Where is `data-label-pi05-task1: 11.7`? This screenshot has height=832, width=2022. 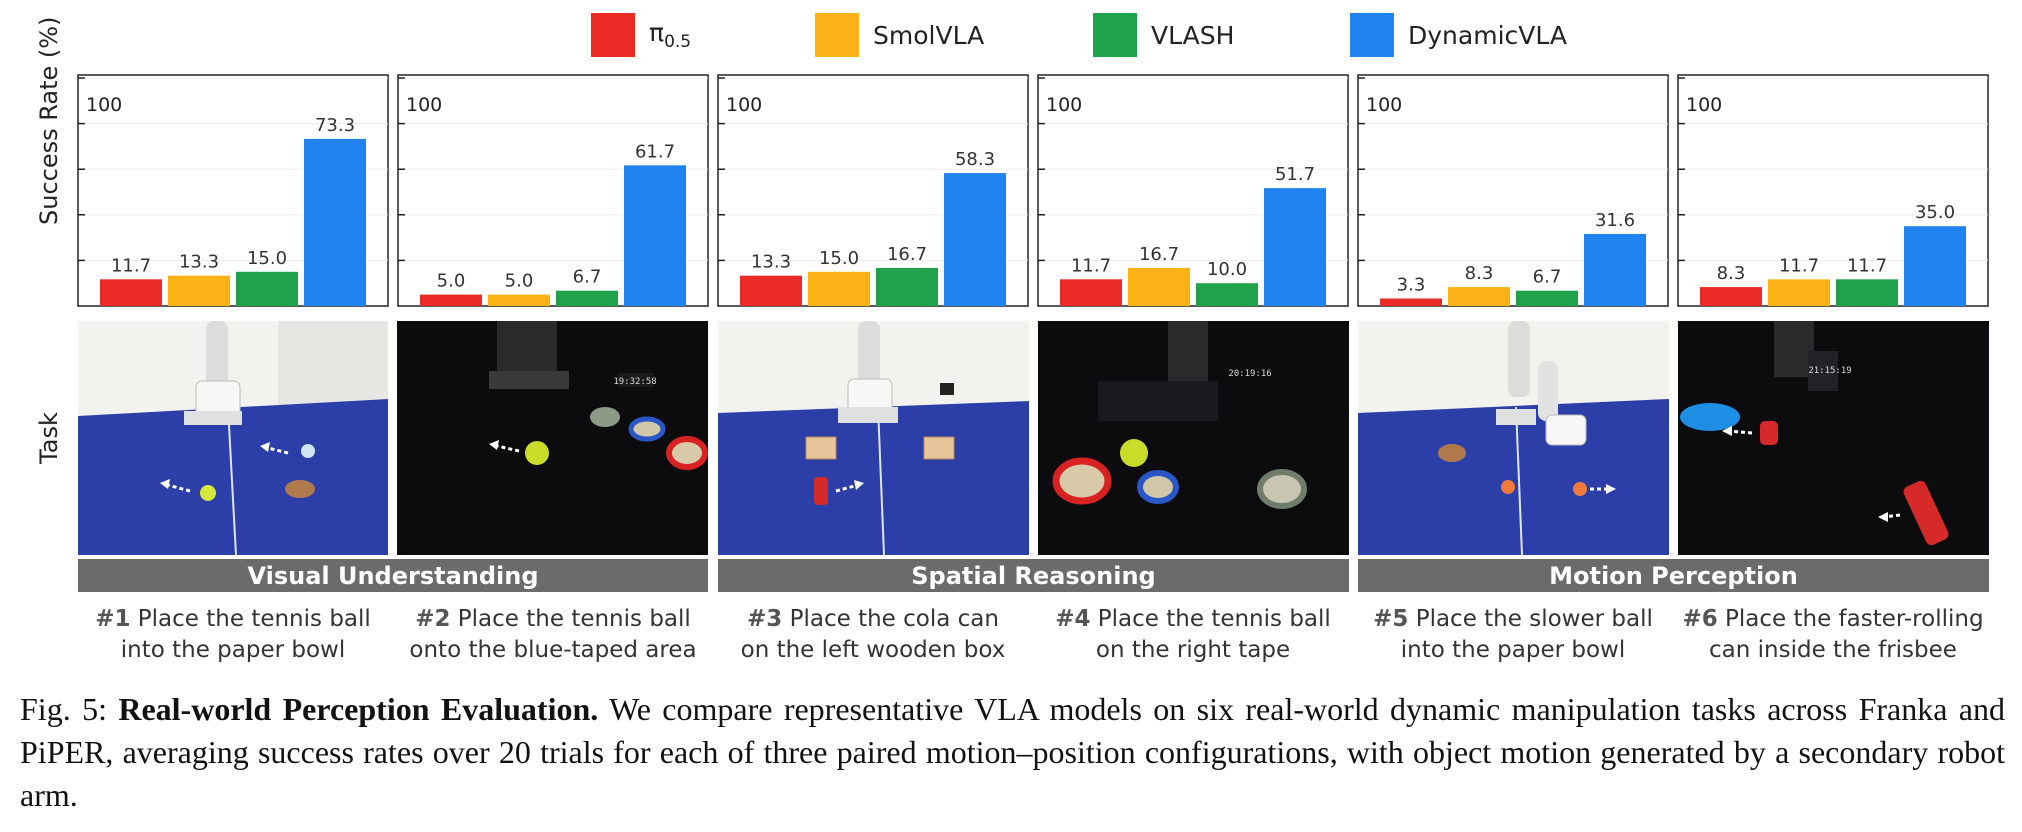 data-label-pi05-task1: 11.7 is located at coordinates (131, 265).